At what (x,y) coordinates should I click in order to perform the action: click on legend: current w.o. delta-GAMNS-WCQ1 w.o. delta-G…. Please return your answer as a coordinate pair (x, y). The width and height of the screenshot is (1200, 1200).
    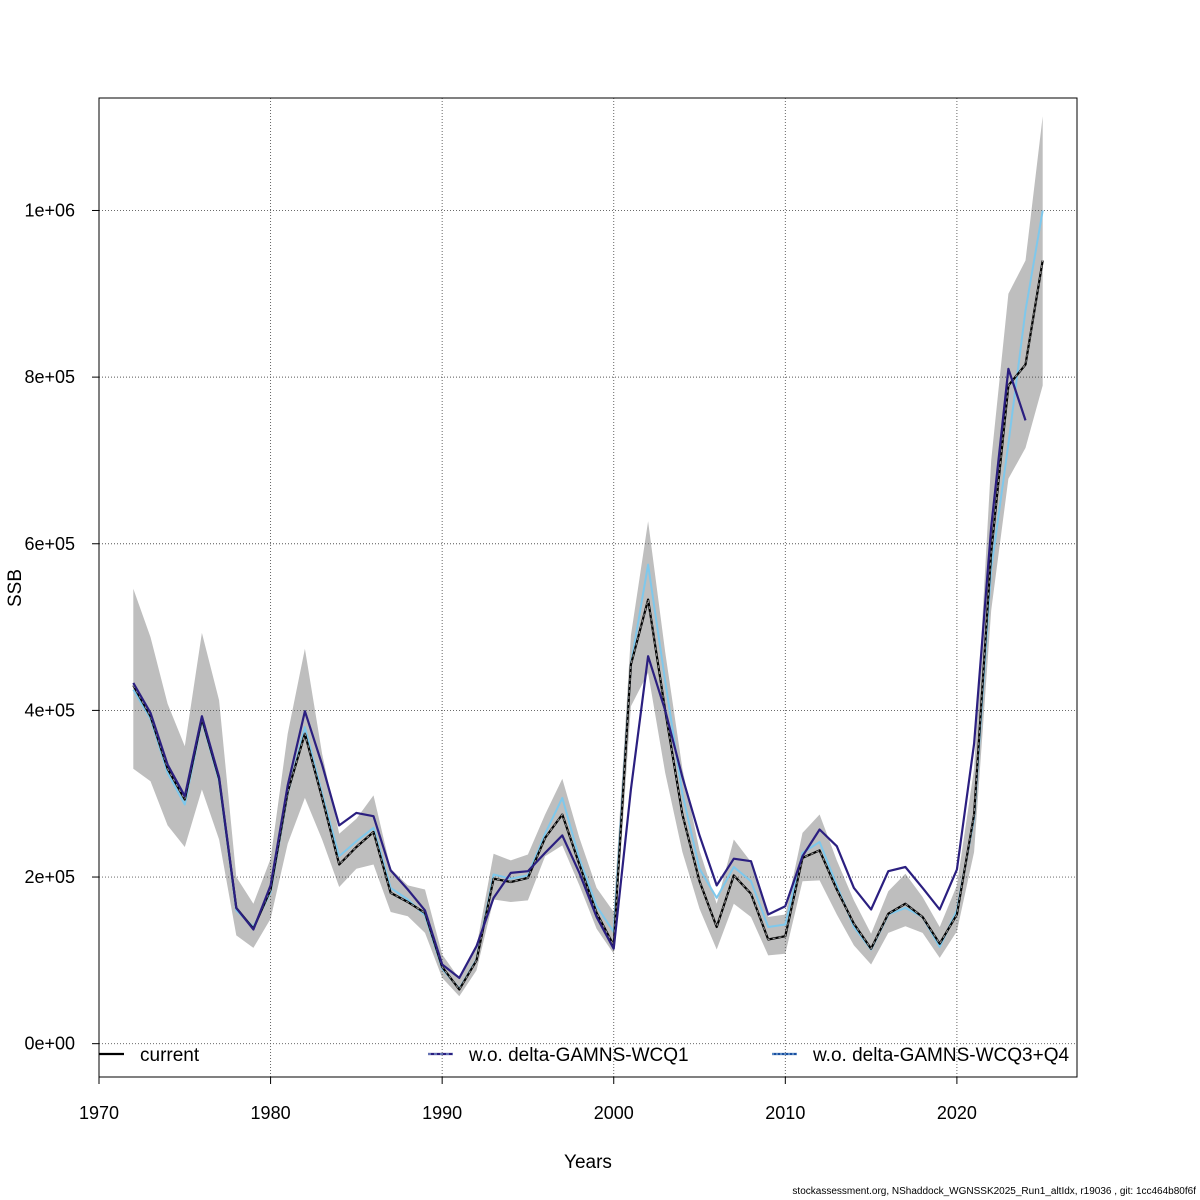
    Looking at the image, I should click on (584, 1055).